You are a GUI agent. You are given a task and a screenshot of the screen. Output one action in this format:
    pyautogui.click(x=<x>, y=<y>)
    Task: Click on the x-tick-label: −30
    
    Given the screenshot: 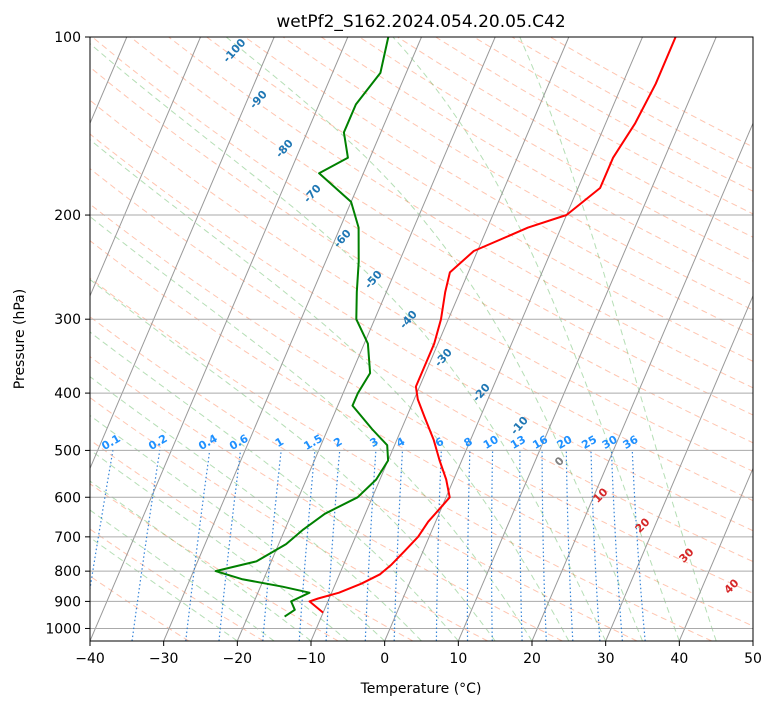 What is the action you would take?
    pyautogui.click(x=164, y=659)
    